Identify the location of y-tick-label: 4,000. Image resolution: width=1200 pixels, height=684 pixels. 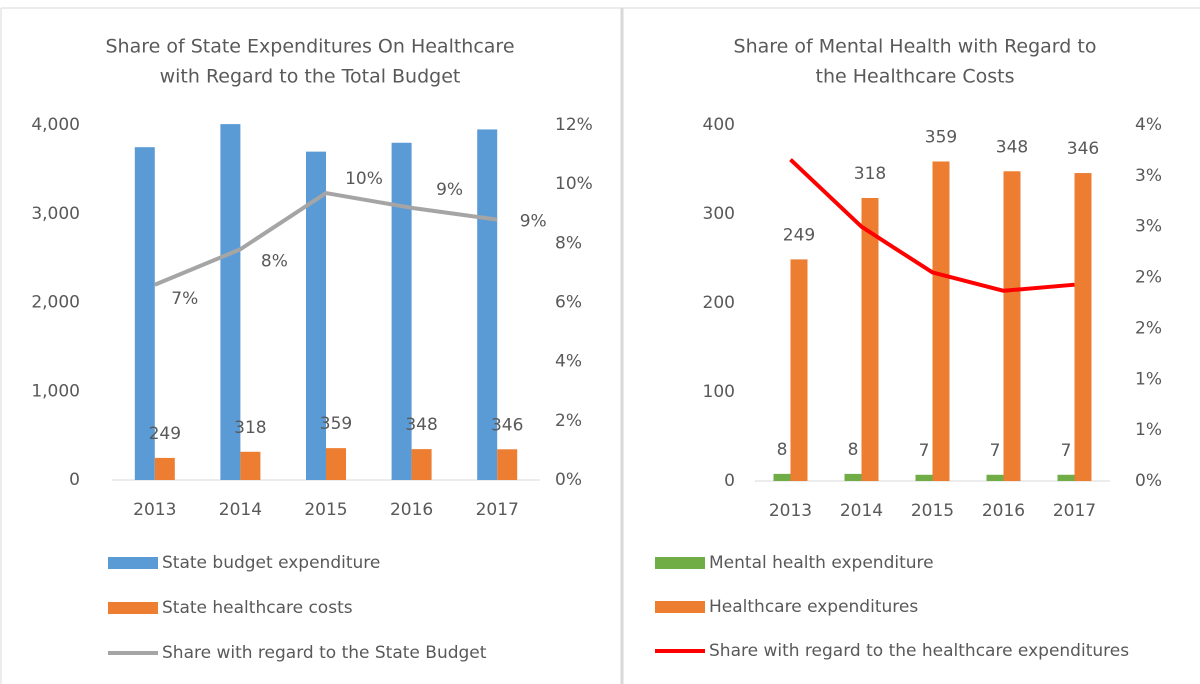
(55, 125).